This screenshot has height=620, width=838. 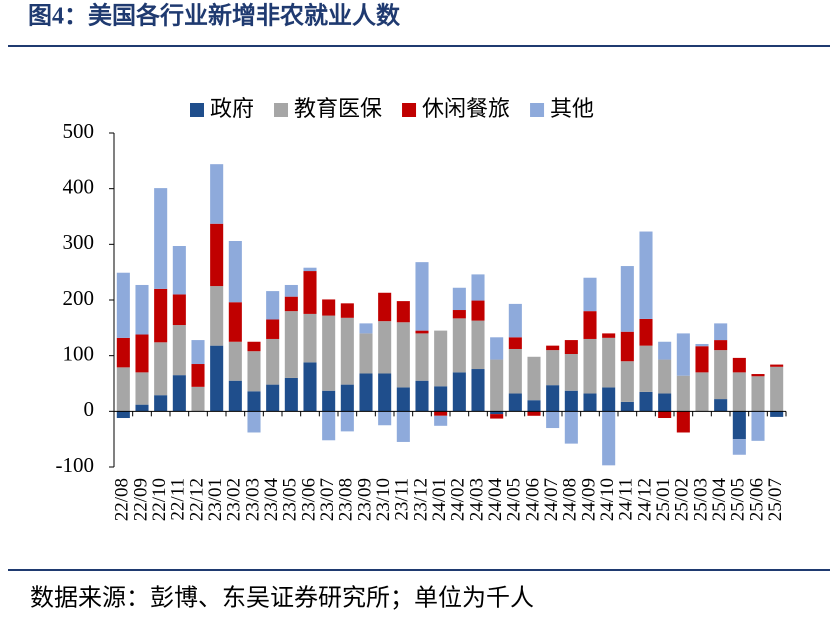 I want to click on x-tick-label: 23/02, so click(x=234, y=499).